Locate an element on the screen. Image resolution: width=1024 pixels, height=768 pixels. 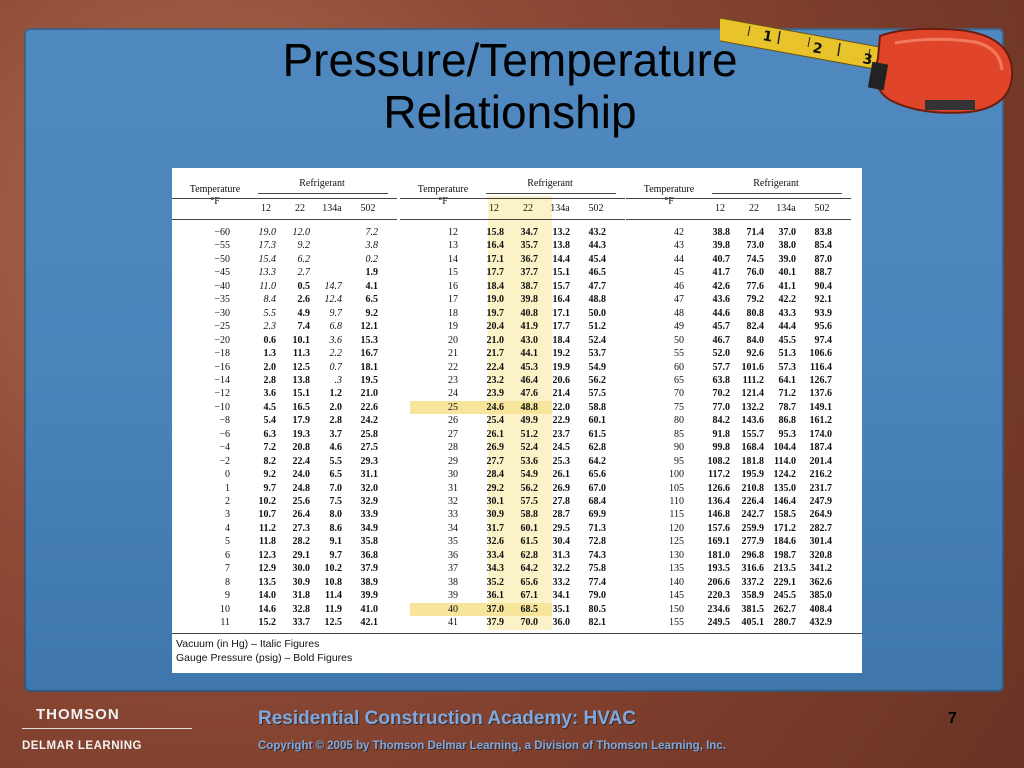
pressure-cell: 95.3 is located at coordinates (787, 434).